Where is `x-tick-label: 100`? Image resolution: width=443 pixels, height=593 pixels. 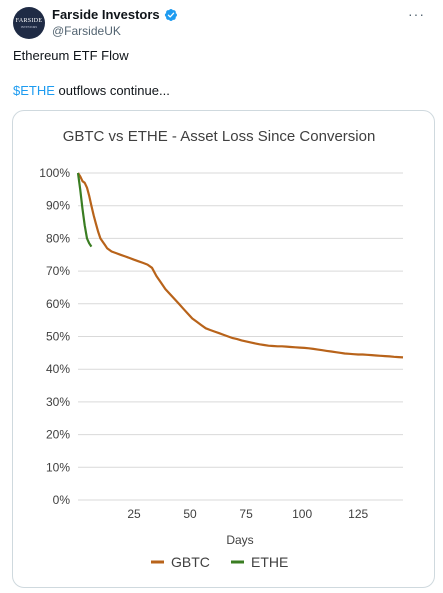 x-tick-label: 100 is located at coordinates (302, 514).